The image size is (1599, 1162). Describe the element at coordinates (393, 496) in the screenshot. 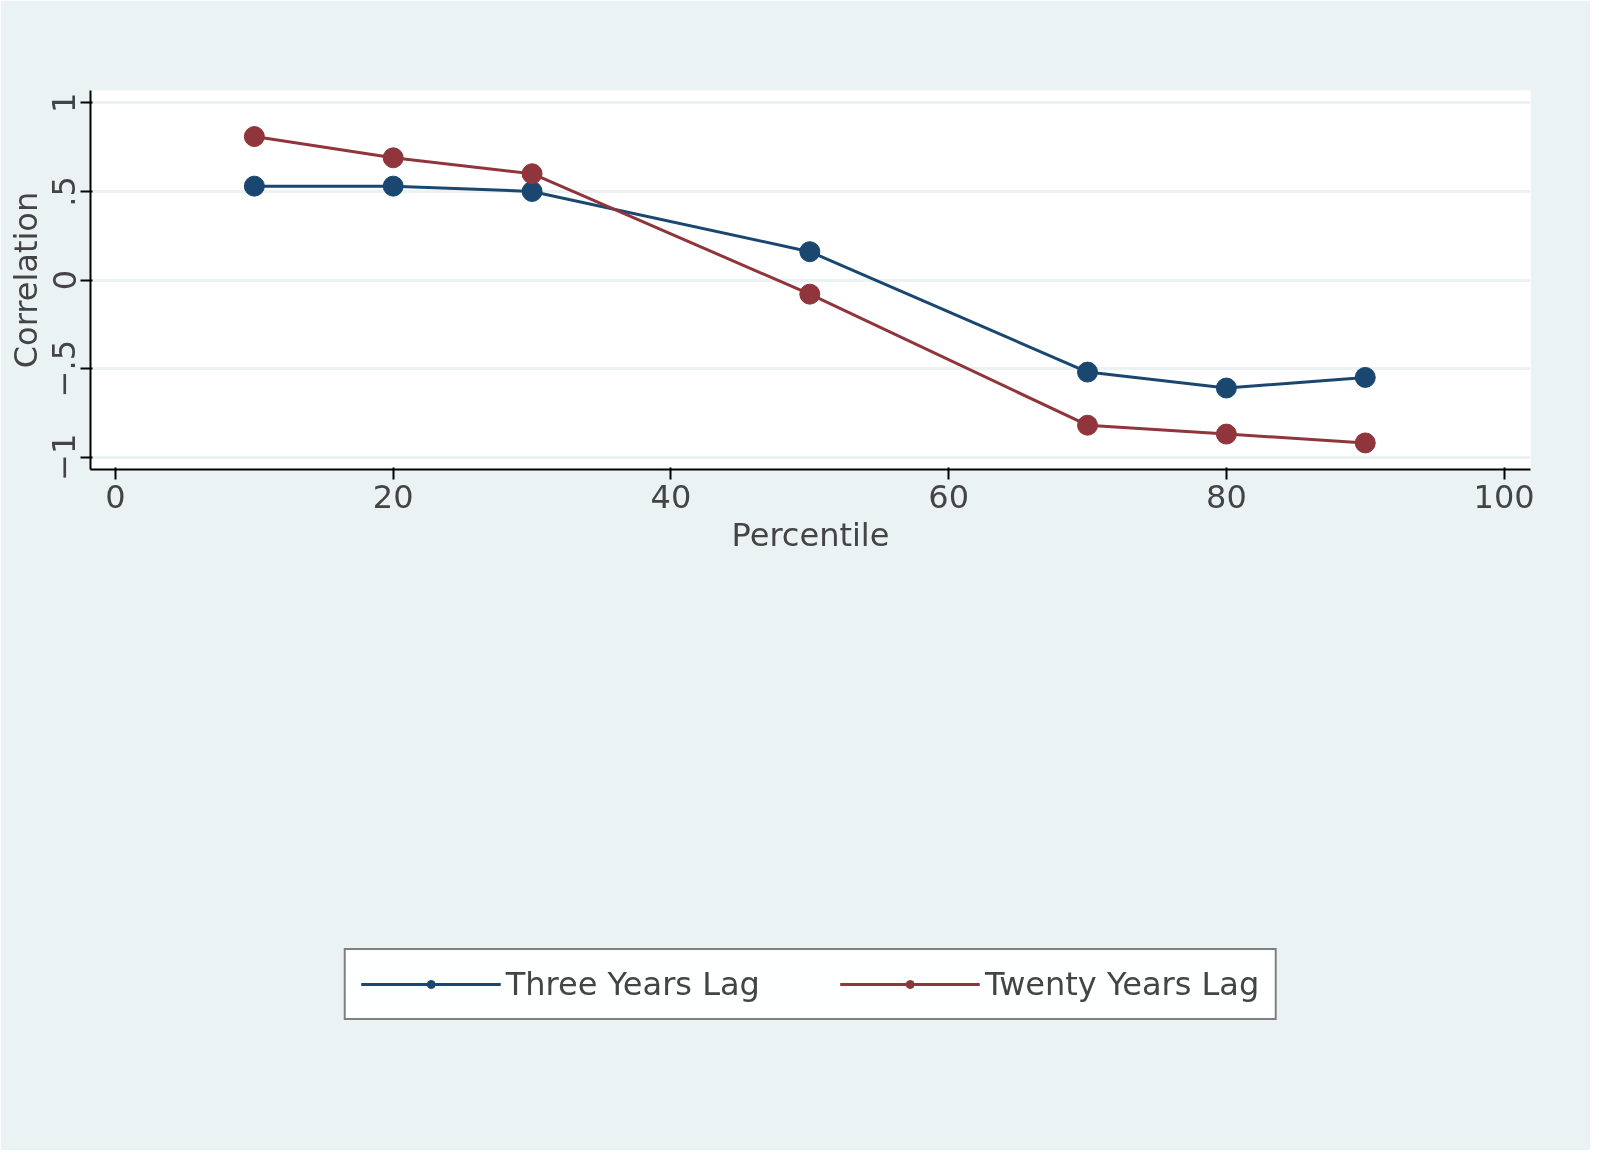

I see `x-tick-label: 20` at that location.